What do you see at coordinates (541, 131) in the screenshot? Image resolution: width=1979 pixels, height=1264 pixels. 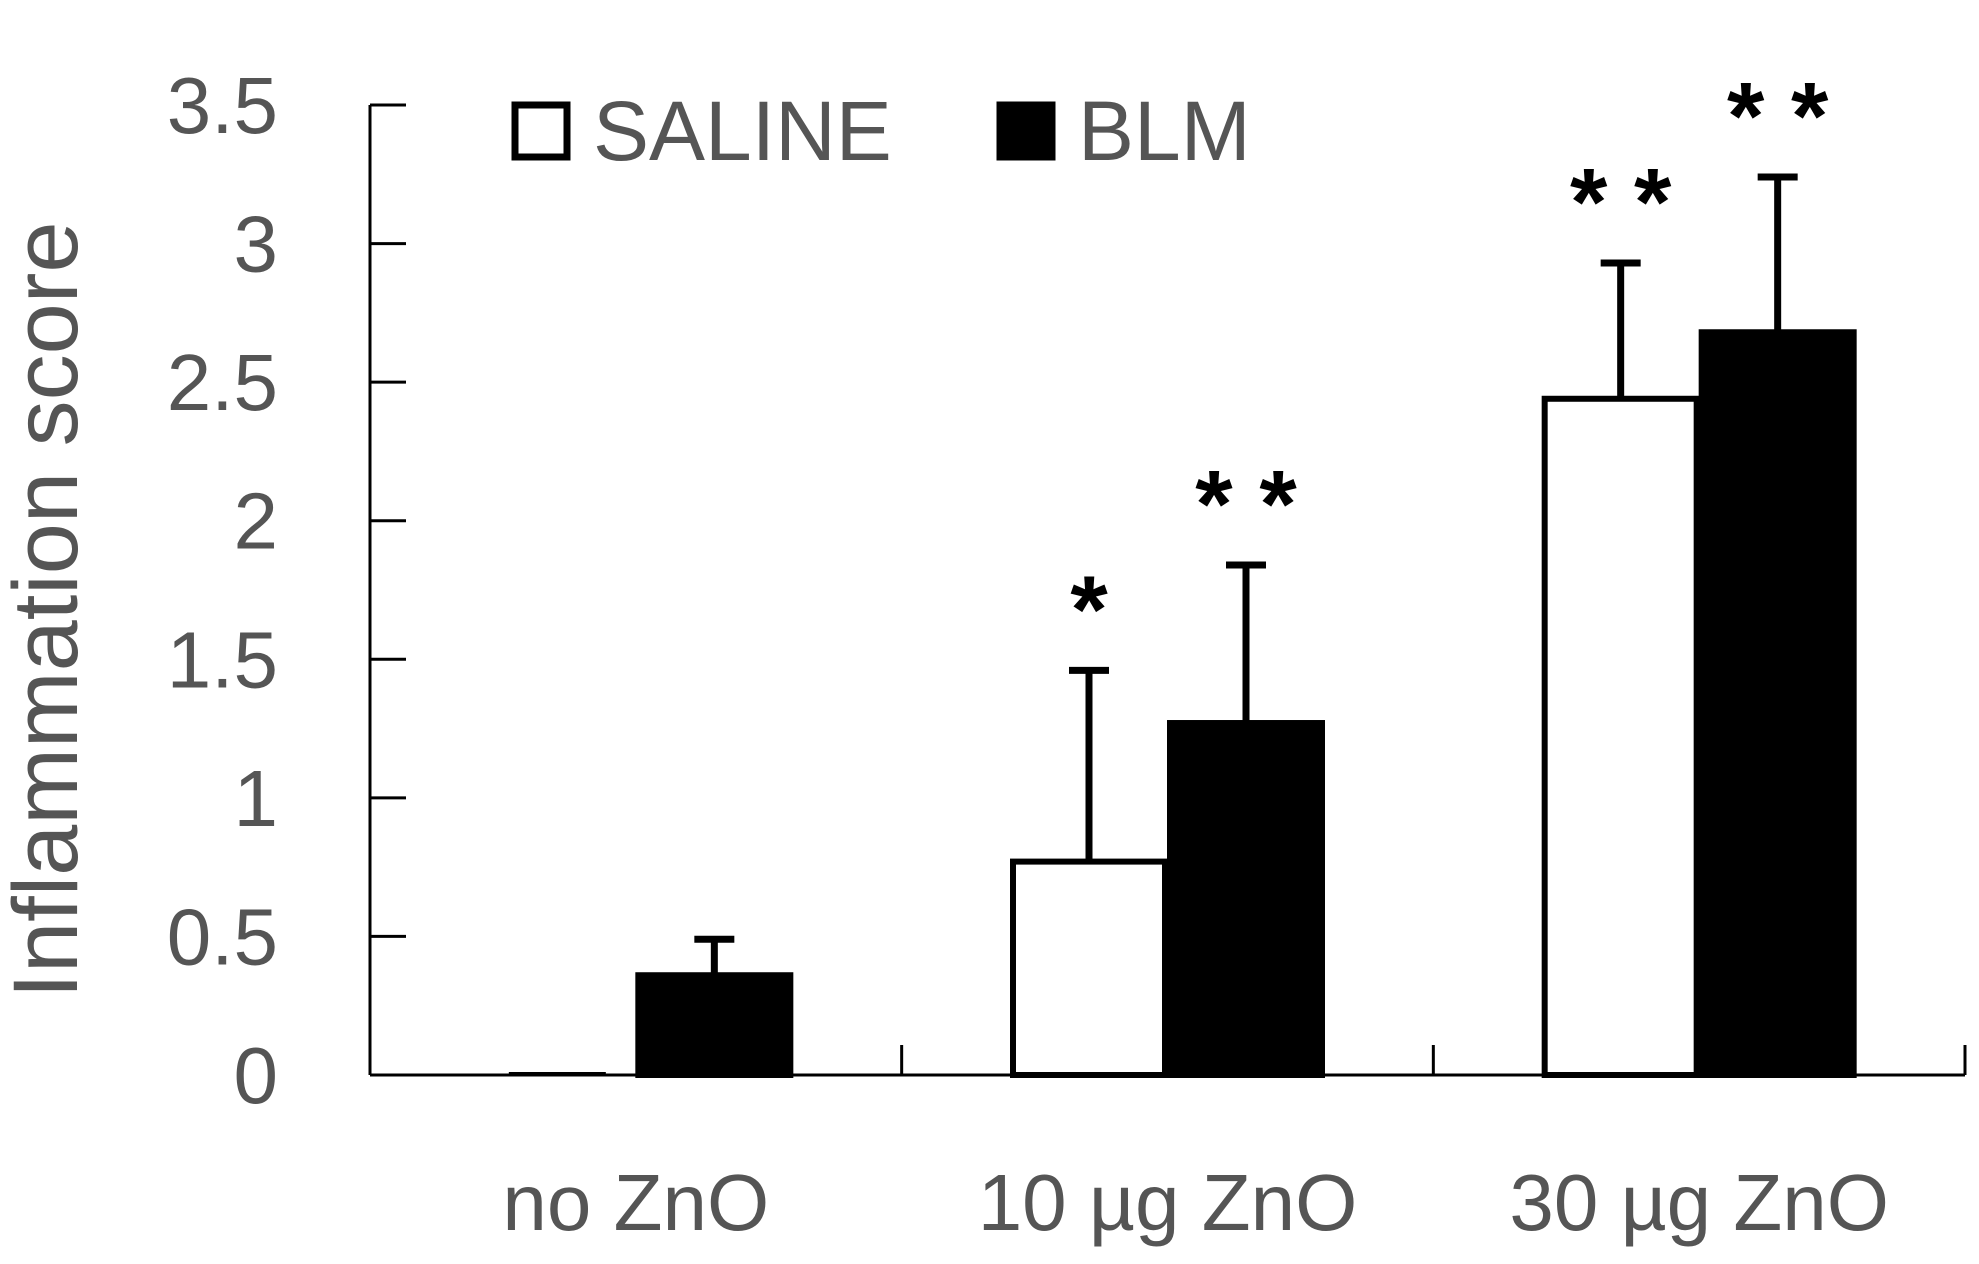 I see `legend-swatch-saline` at bounding box center [541, 131].